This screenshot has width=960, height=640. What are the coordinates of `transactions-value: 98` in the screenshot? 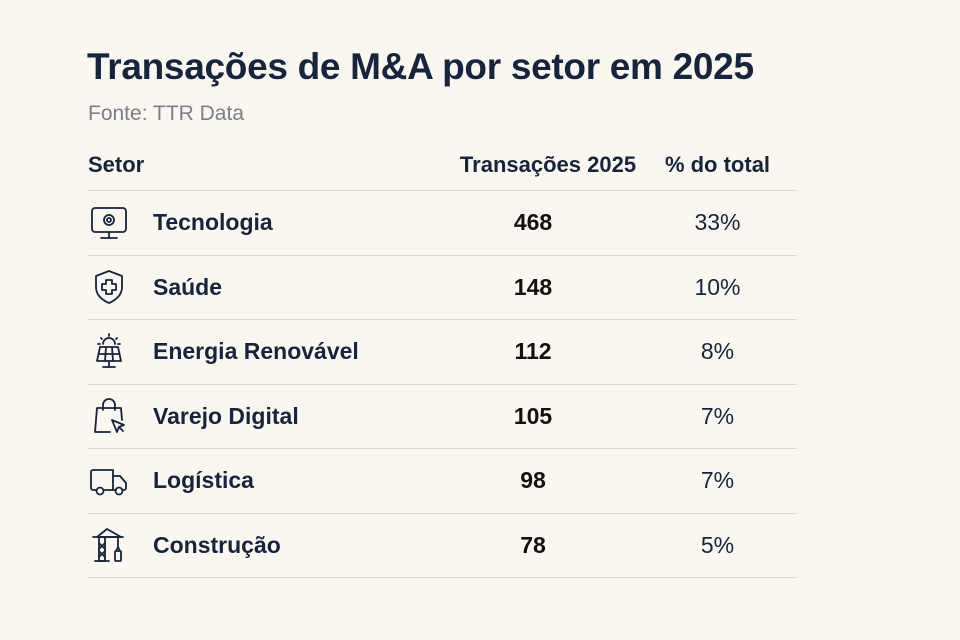 It's located at (533, 480).